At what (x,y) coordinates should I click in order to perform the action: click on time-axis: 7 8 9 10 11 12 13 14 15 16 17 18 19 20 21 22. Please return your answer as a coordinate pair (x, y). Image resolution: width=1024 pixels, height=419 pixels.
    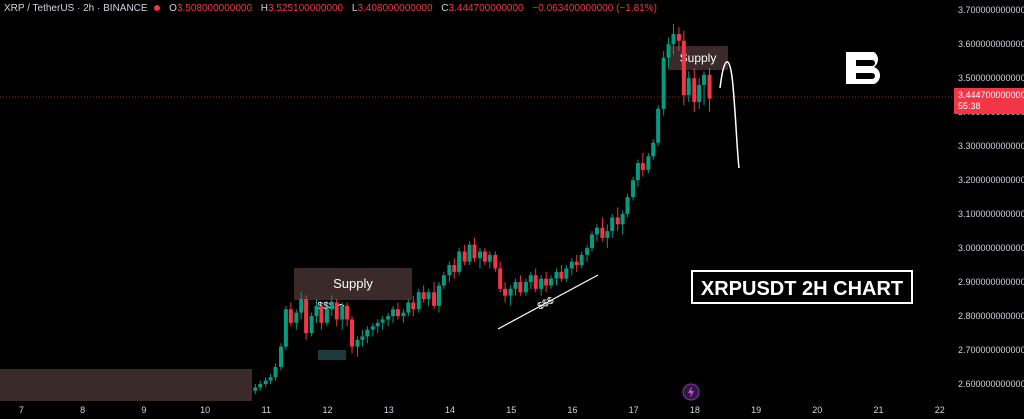
    Looking at the image, I should click on (482, 410).